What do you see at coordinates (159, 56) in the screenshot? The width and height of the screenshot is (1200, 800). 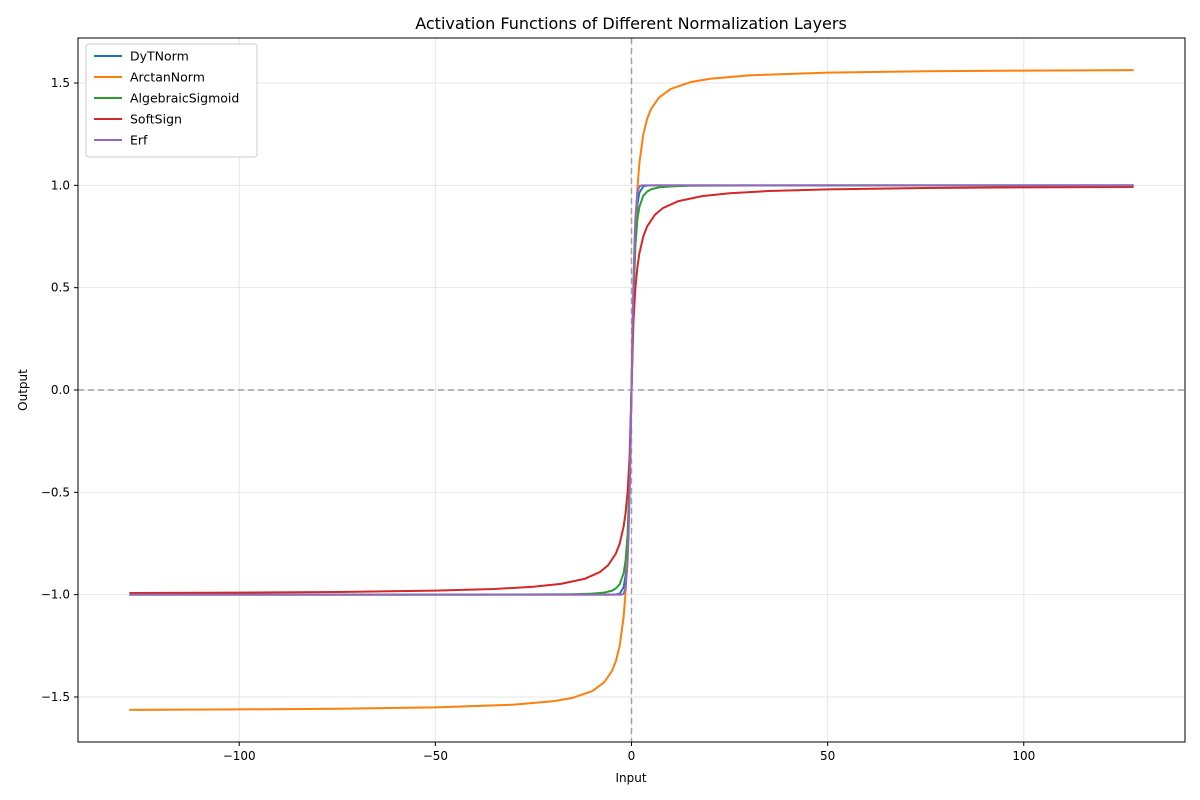 I see `legend-label-dytnorm: DyTNorm` at bounding box center [159, 56].